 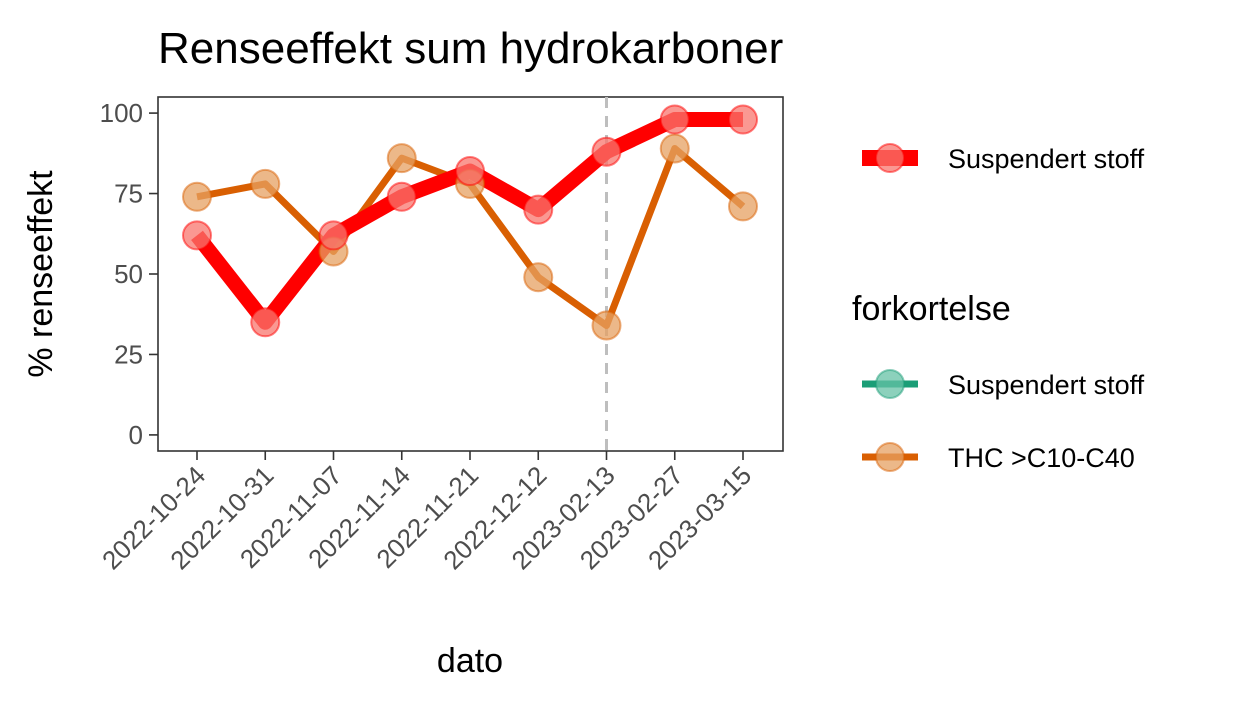 I want to click on y-axis-title: % renseeffekt, so click(x=41, y=274).